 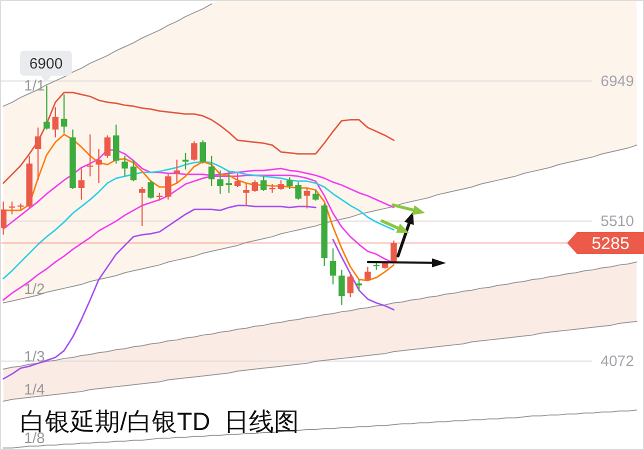 I want to click on annotation: 6900, so click(x=46, y=64).